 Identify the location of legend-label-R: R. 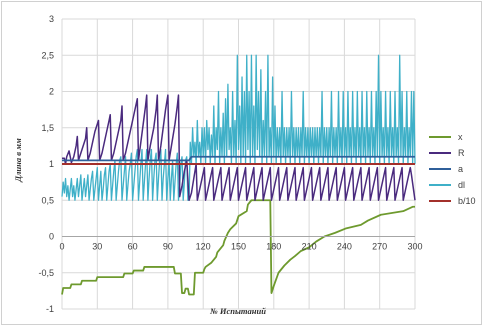
(461, 153).